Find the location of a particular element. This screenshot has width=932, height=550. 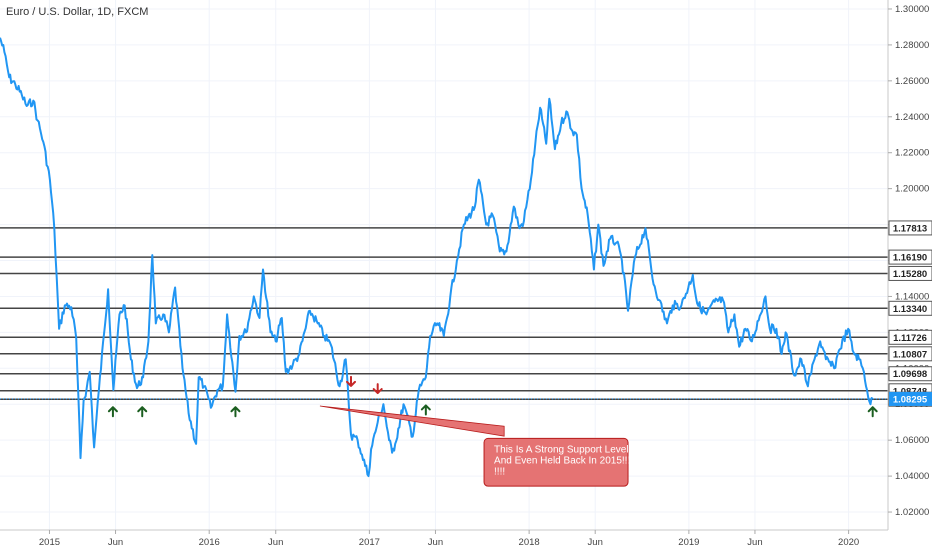

level-label: 1.10807 is located at coordinates (910, 354).